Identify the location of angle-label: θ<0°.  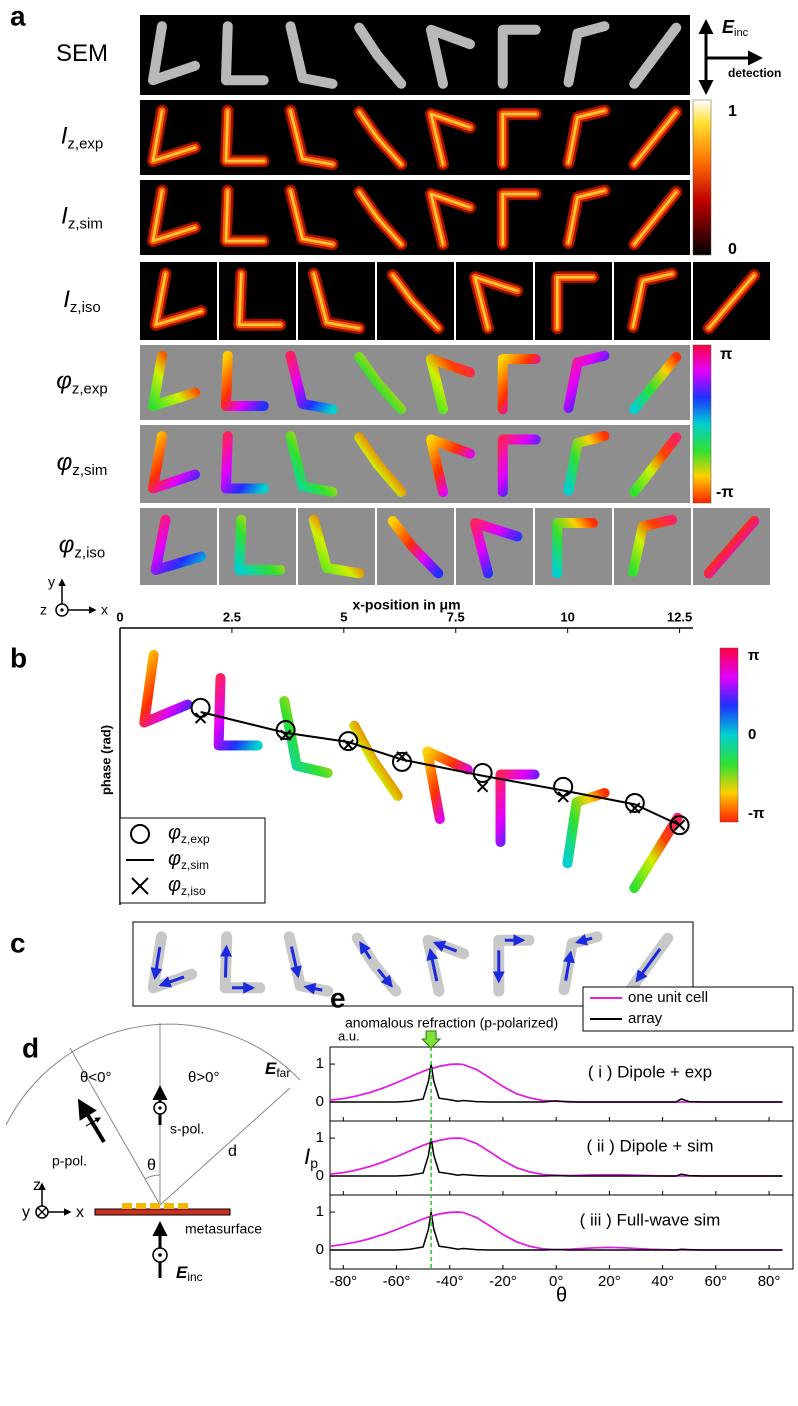
(95, 1077).